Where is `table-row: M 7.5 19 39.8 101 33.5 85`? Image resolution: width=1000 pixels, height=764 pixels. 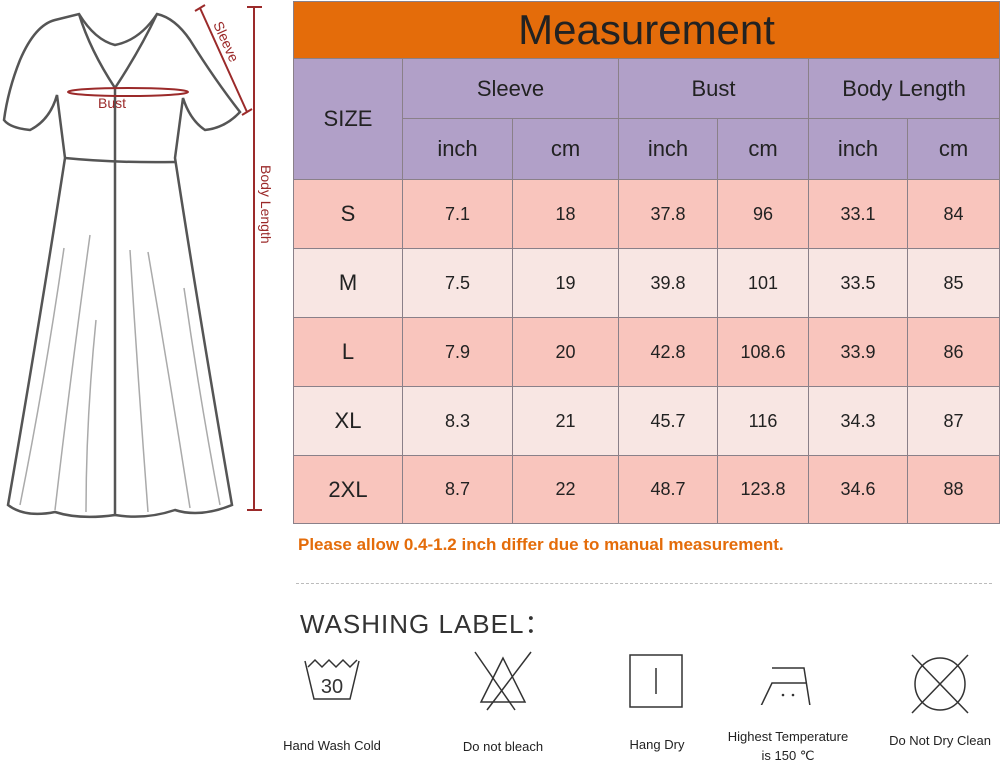
table-row: M 7.5 19 39.8 101 33.5 85 is located at coordinates (646, 283).